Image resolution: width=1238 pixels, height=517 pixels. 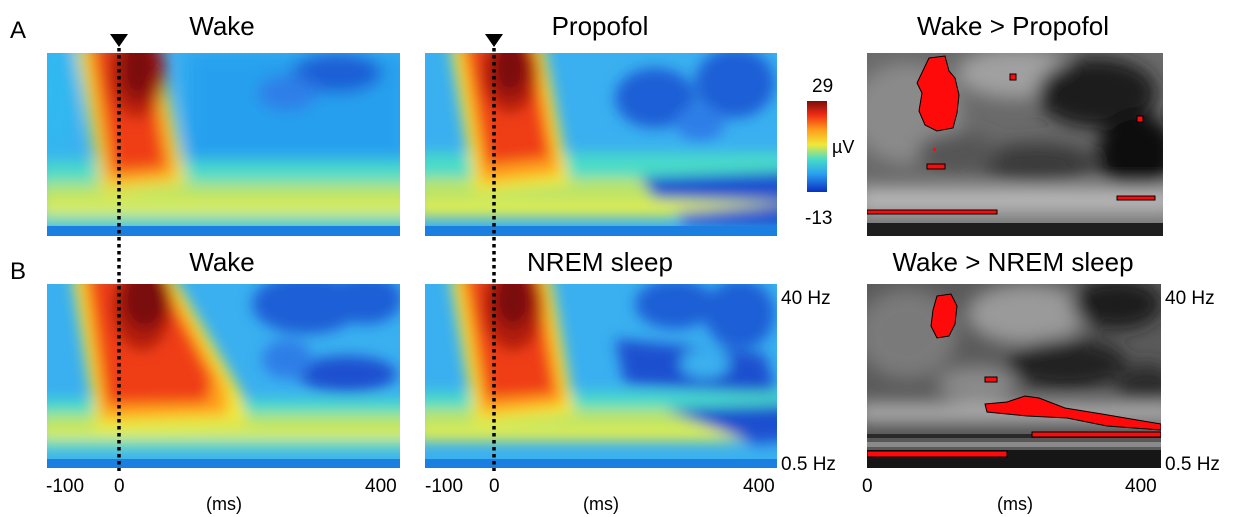 I want to click on x-tick-minus100-left: -100, so click(x=65, y=486).